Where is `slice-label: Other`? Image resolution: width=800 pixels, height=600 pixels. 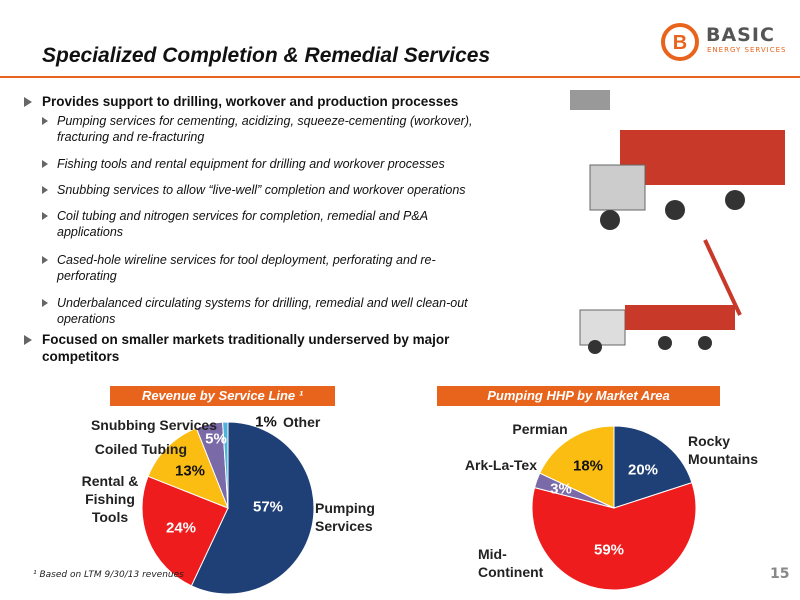
slice-label: Other is located at coordinates (302, 422).